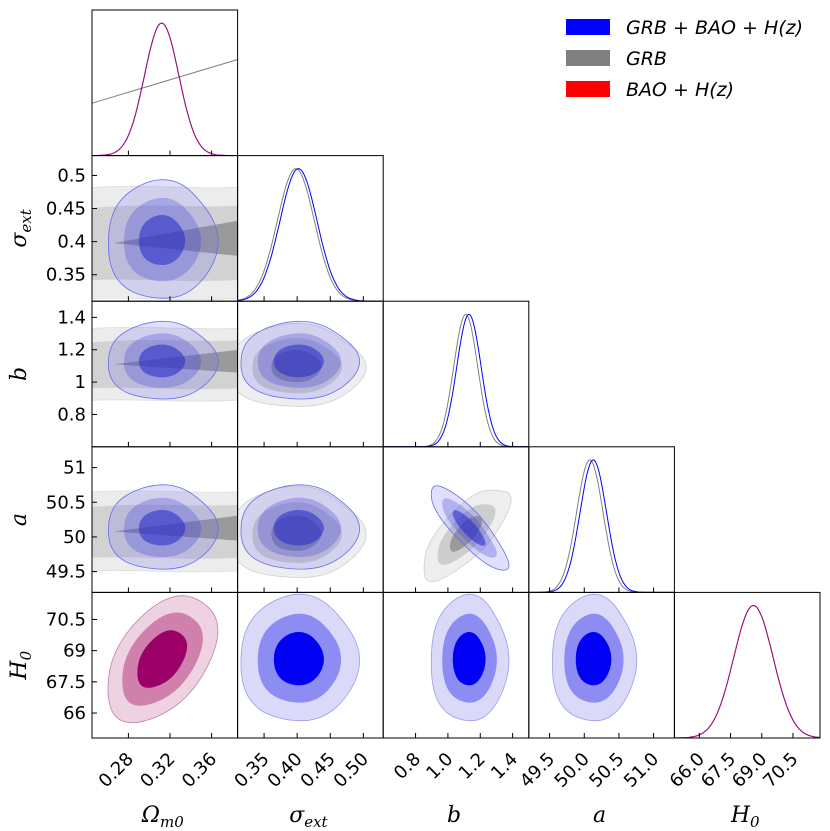 The height and width of the screenshot is (831, 830). Describe the element at coordinates (599, 815) in the screenshot. I see `x-axis-title: a` at that location.